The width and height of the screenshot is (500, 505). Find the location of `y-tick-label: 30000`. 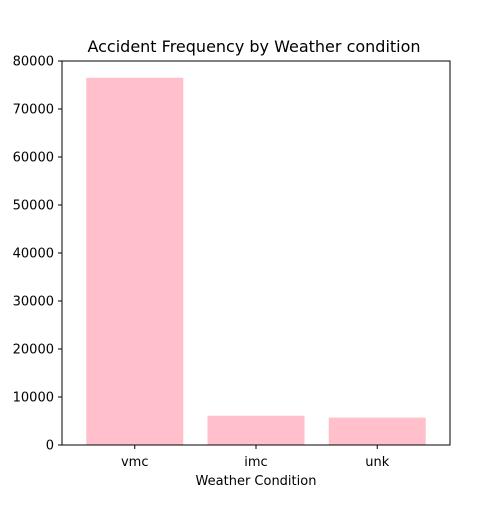

y-tick-label: 30000 is located at coordinates (33, 302).